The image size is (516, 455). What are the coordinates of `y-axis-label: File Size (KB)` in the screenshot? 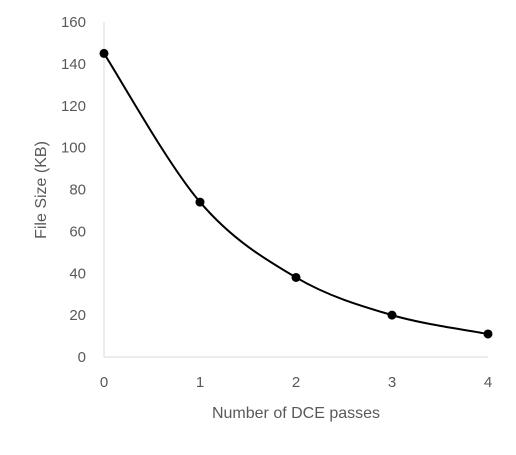 It's located at (41, 190).